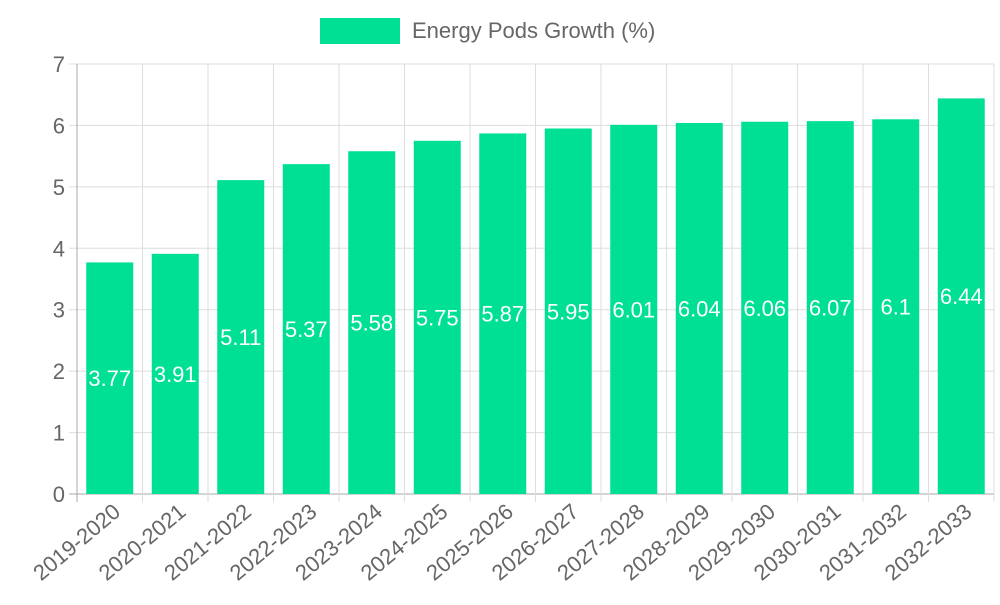 The width and height of the screenshot is (1000, 605). Describe the element at coordinates (59, 310) in the screenshot. I see `y-tick-label: 3` at that location.